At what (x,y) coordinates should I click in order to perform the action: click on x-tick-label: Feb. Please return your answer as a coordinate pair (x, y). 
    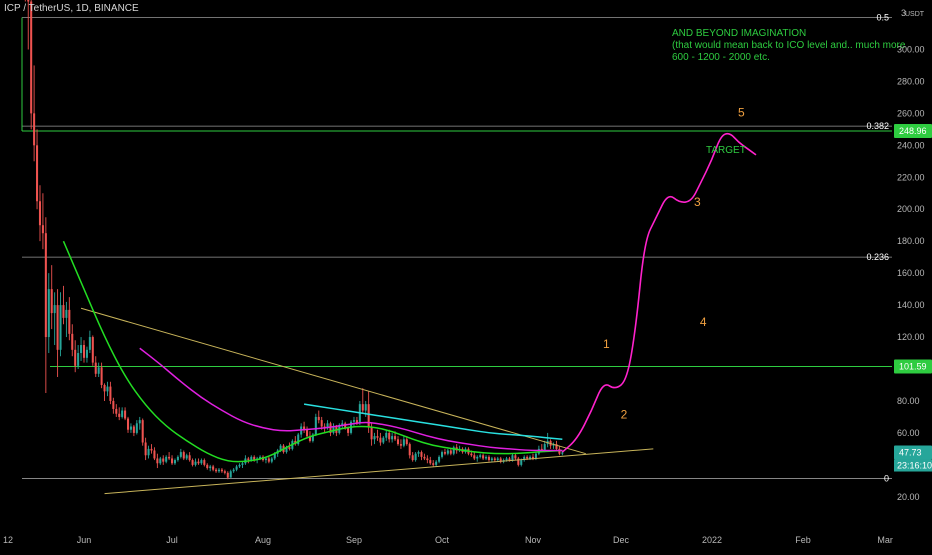
    Looking at the image, I should click on (803, 540).